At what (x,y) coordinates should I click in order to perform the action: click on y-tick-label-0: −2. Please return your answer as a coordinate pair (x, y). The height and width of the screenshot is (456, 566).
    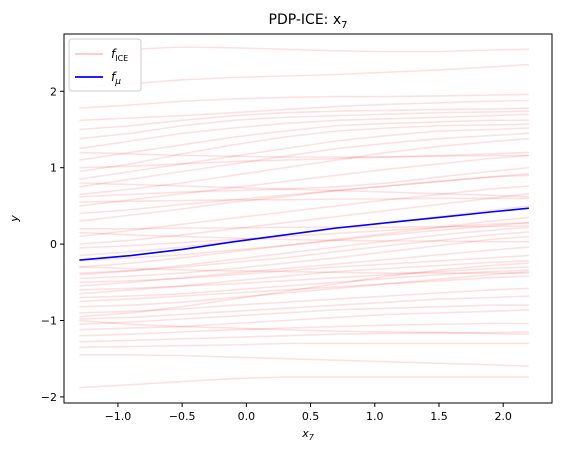
    Looking at the image, I should click on (49, 397).